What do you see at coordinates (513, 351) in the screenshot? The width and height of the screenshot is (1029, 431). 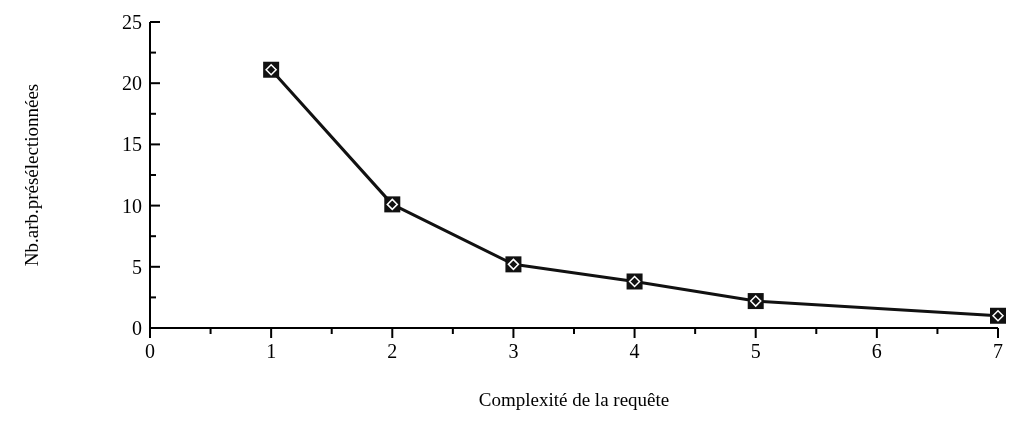 I see `x-tick-label: 3` at bounding box center [513, 351].